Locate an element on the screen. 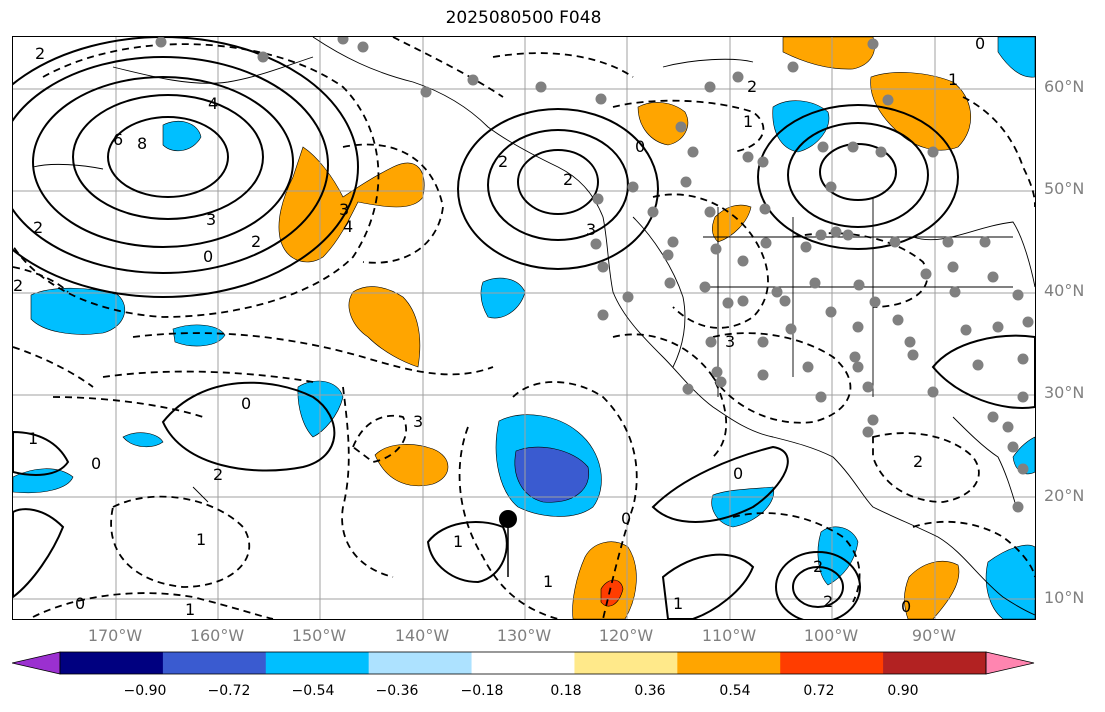 This screenshot has width=1105, height=712. lat-label: 10°N is located at coordinates (1064, 597).